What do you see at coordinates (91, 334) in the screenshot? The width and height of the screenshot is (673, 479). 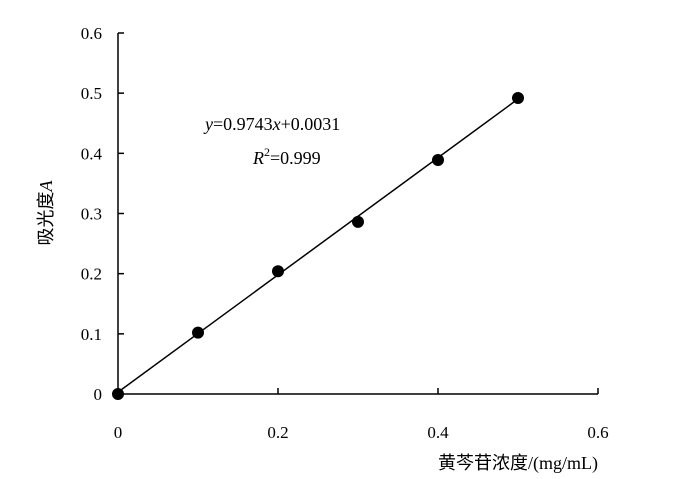 I see `y-tick-label: 0.1` at bounding box center [91, 334].